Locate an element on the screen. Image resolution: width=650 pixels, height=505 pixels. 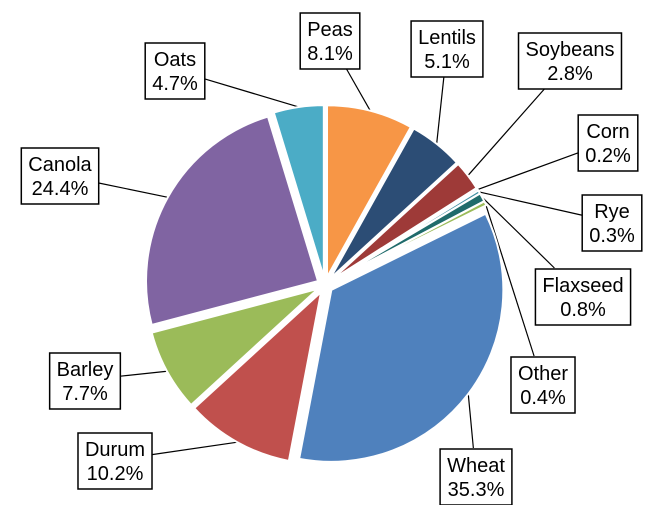
value-label: 0.4% is located at coordinates (543, 398).